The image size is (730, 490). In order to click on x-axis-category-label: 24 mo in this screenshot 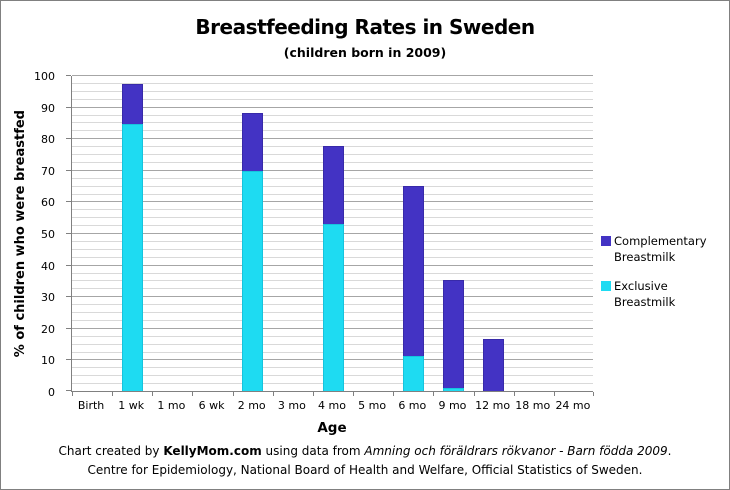, I will do `click(573, 405)`.